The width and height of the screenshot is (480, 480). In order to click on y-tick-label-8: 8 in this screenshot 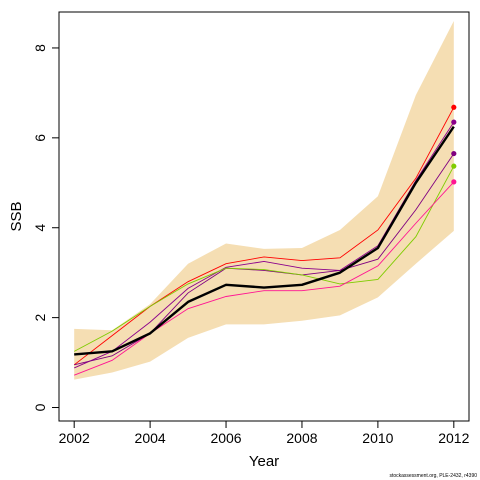, I will do `click(40, 48)`.